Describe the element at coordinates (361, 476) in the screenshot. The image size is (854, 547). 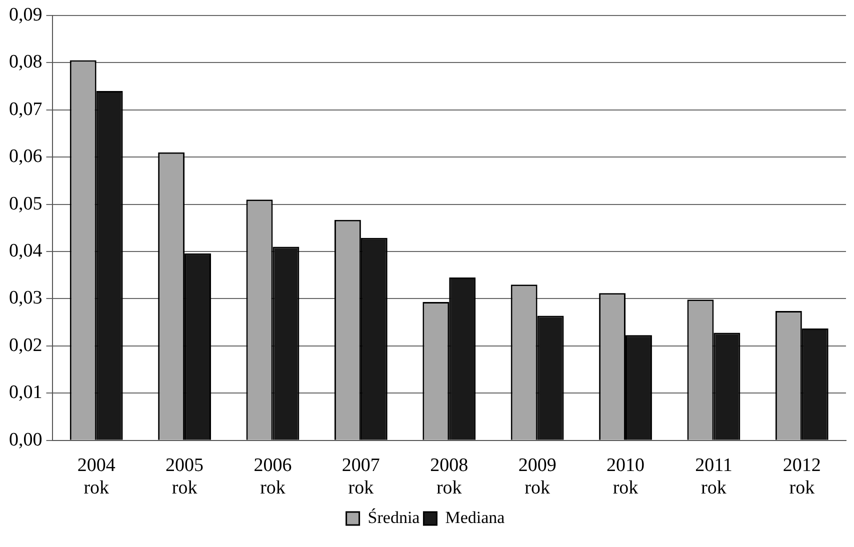
I see `x-tick-label: 2007 rok` at that location.